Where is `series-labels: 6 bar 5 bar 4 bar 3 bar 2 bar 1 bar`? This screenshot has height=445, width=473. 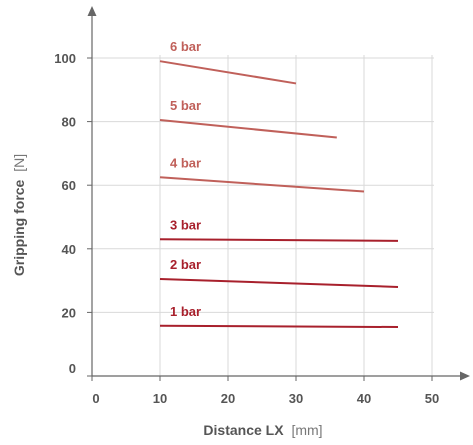 series-labels: 6 bar 5 bar 4 bar 3 bar 2 bar 1 bar is located at coordinates (185, 179).